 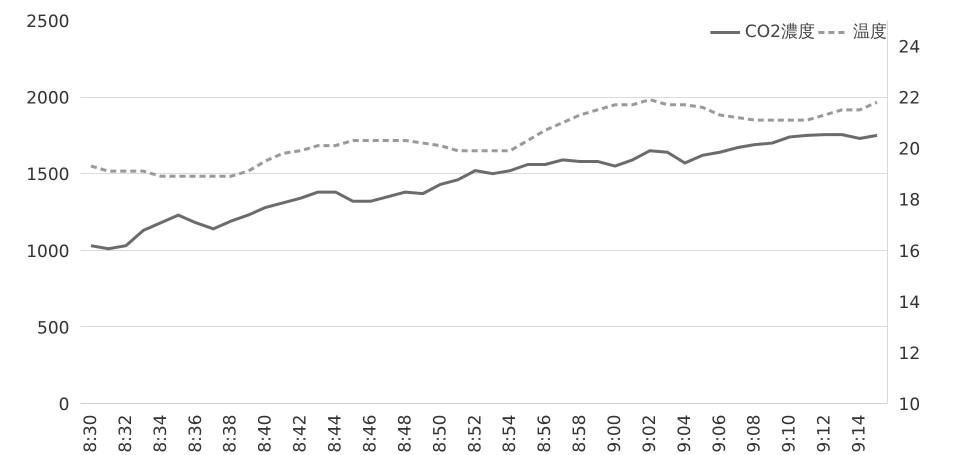 I want to click on x-tick-label: 8:30, so click(x=90, y=433).